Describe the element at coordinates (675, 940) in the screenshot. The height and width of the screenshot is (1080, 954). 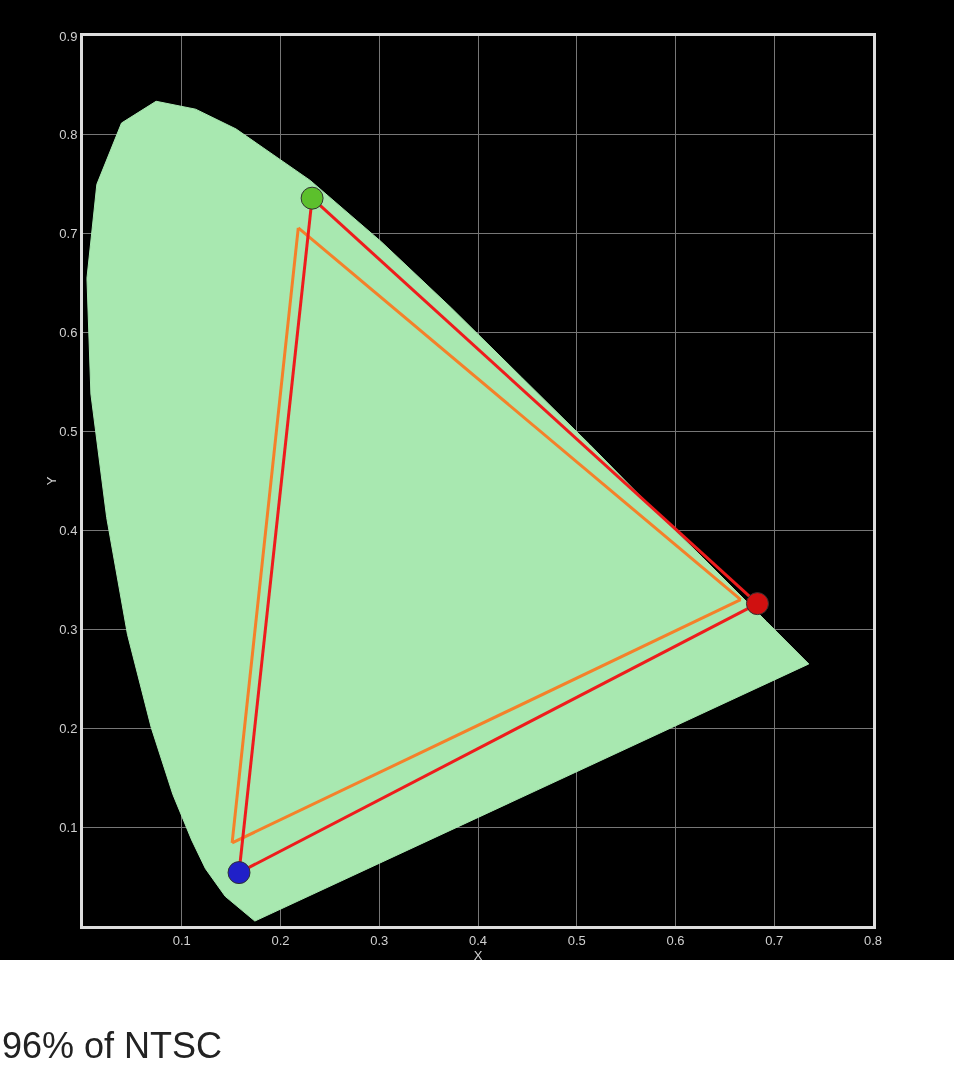
I see `x-tick-label: 0.6` at that location.